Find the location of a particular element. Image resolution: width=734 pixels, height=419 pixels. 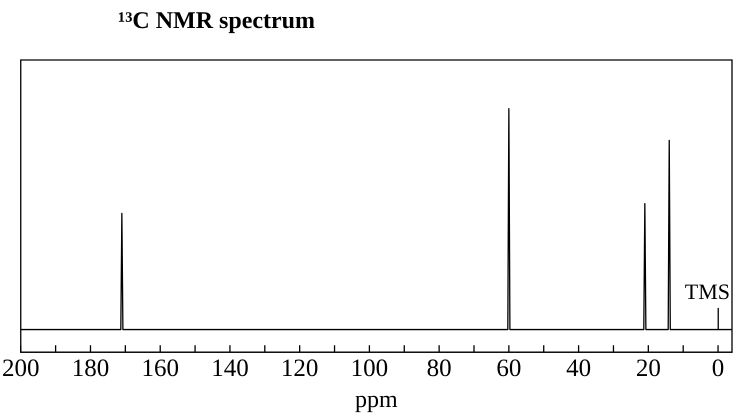

x-tick-label: 0 is located at coordinates (718, 368).